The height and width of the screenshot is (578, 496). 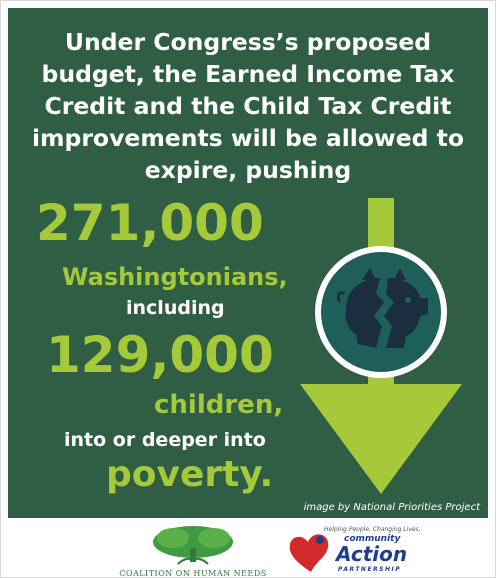 I want to click on label-into-poverty: into or deeper into, so click(x=165, y=440).